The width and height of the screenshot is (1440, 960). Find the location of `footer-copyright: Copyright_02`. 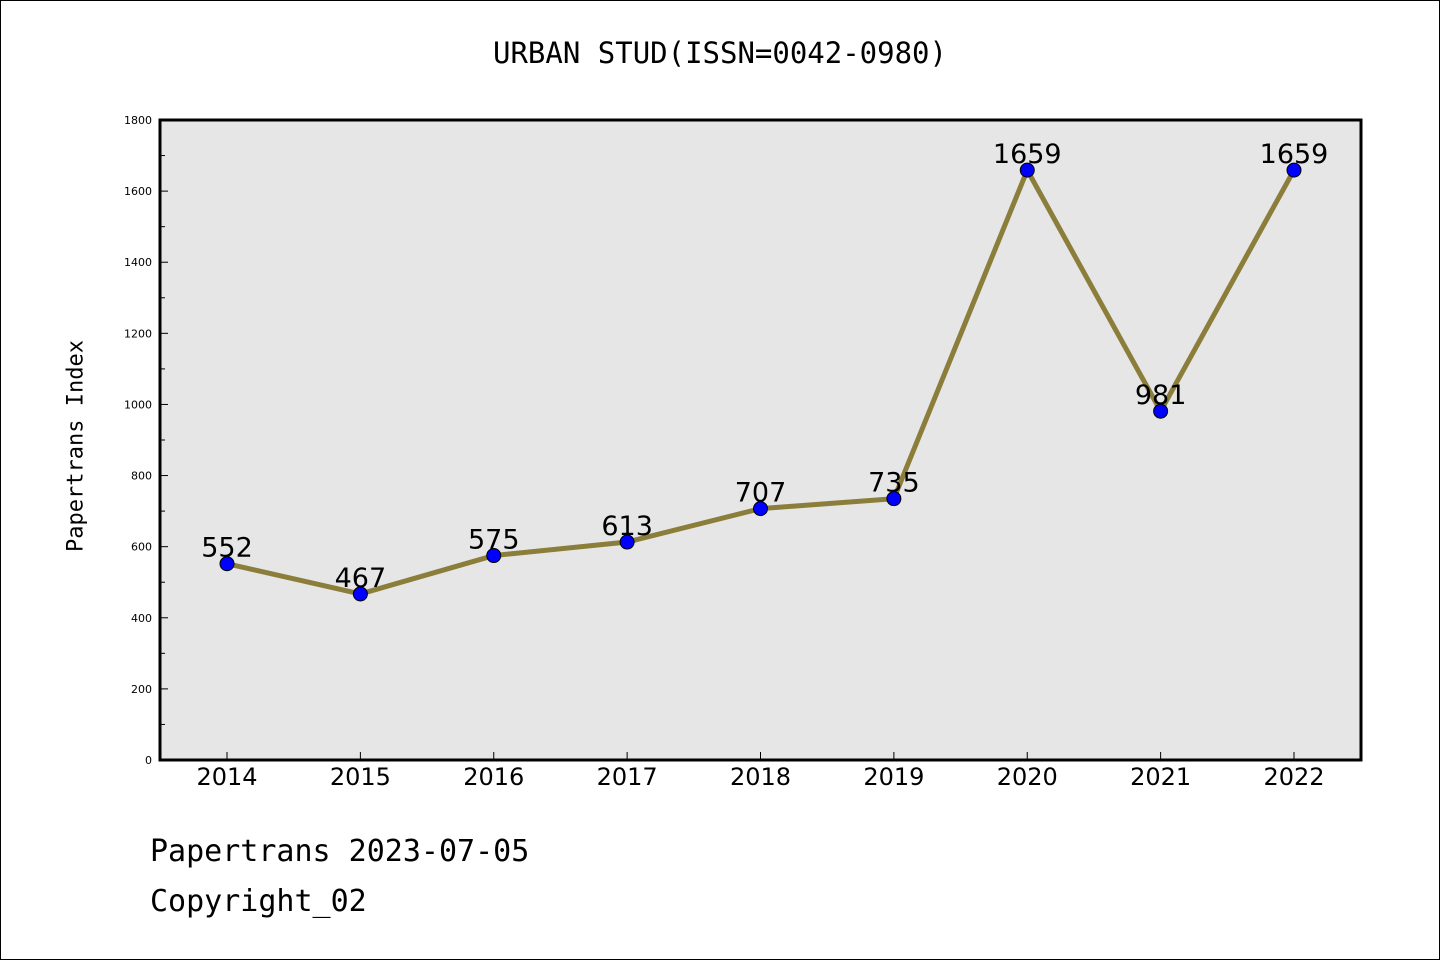

footer-copyright: Copyright_02 is located at coordinates (258, 901).